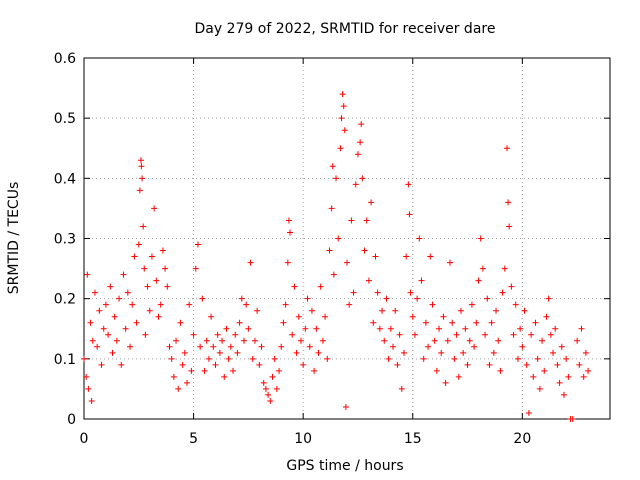 This screenshot has width=640, height=480. I want to click on y-tick-label: 0.5, so click(65, 119).